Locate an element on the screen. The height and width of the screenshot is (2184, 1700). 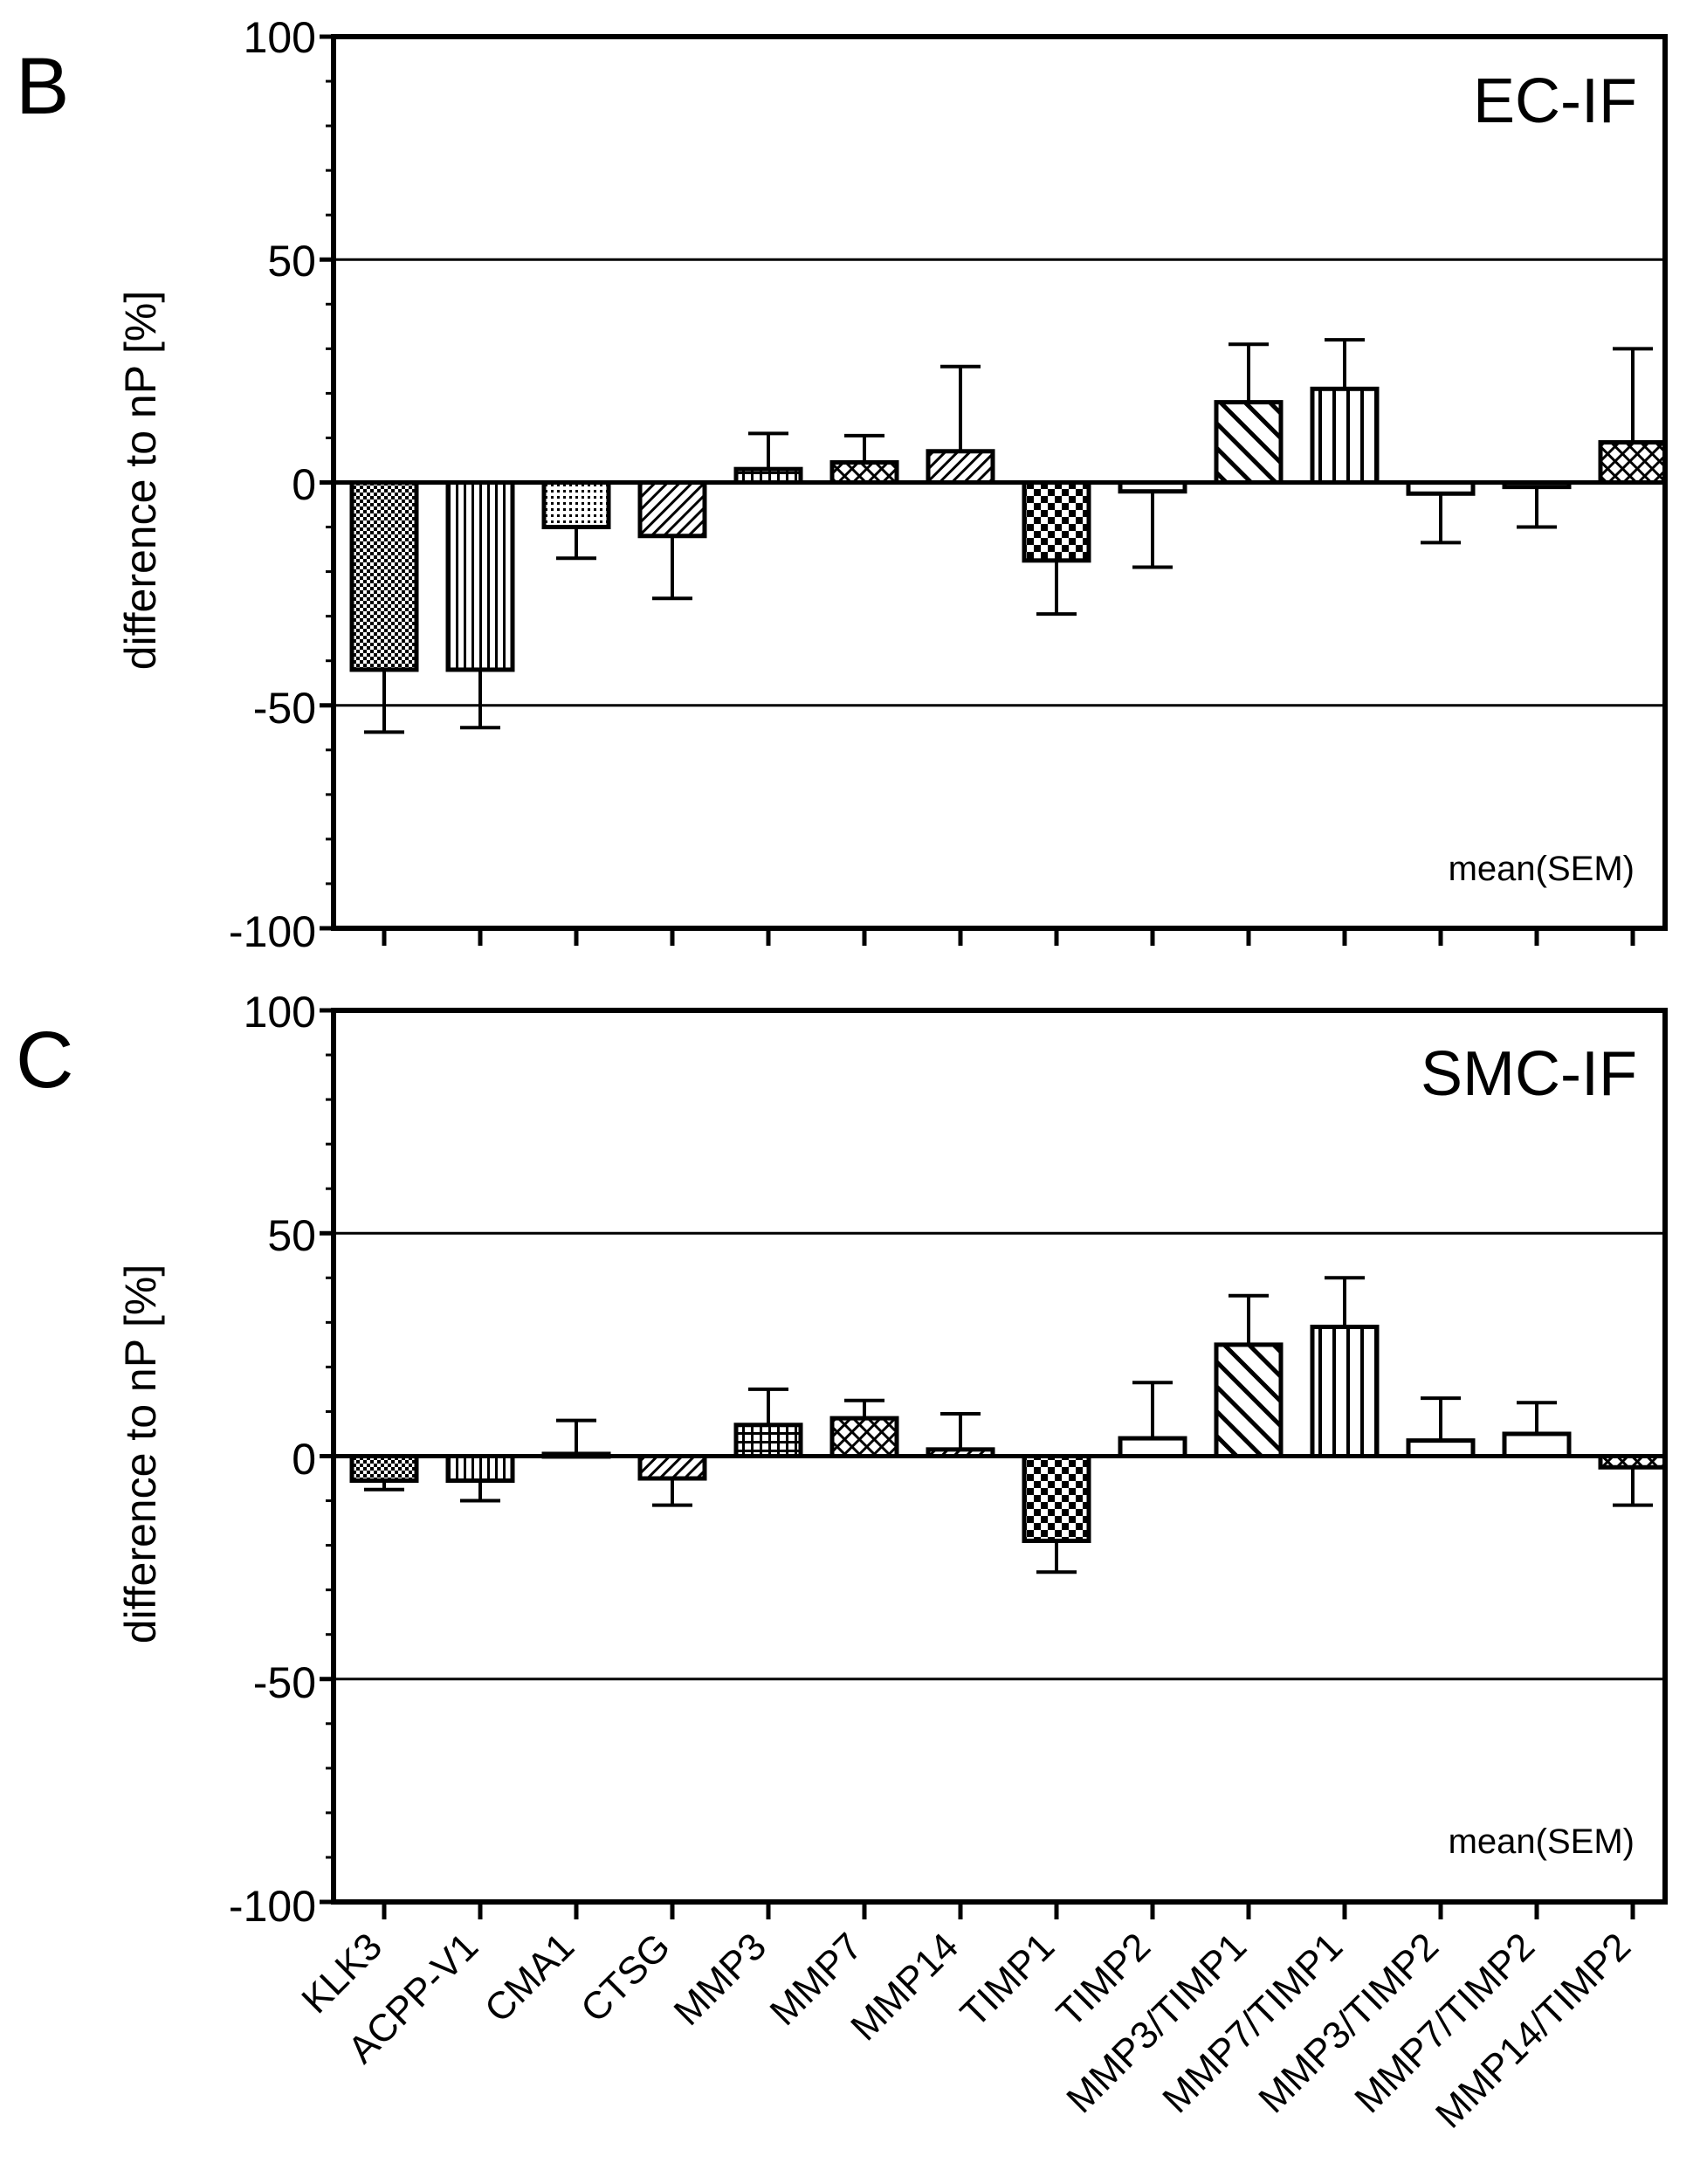
panel-letter-b: B is located at coordinates (42, 86).